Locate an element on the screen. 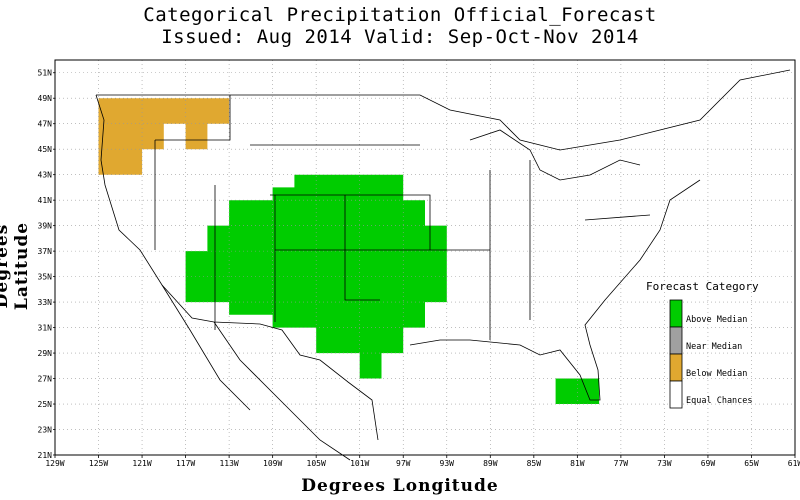 The width and height of the screenshot is (800, 500). y-tick-label: 33N is located at coordinates (45, 302).